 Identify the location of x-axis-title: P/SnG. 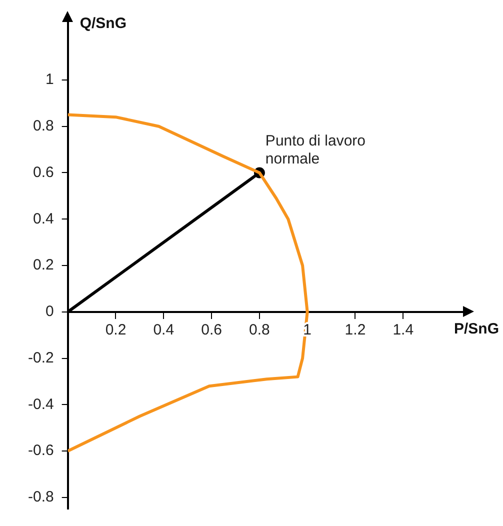
(476, 329).